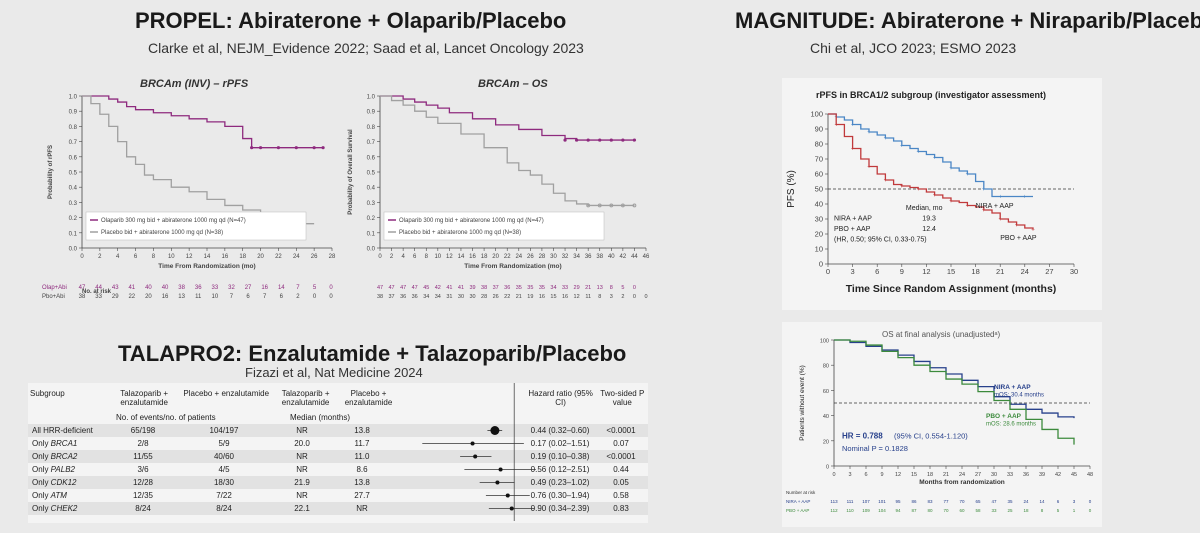 This screenshot has width=1200, height=533. What do you see at coordinates (797, 510) in the screenshot?
I see `at-risk-label: PBO + AAP` at bounding box center [797, 510].